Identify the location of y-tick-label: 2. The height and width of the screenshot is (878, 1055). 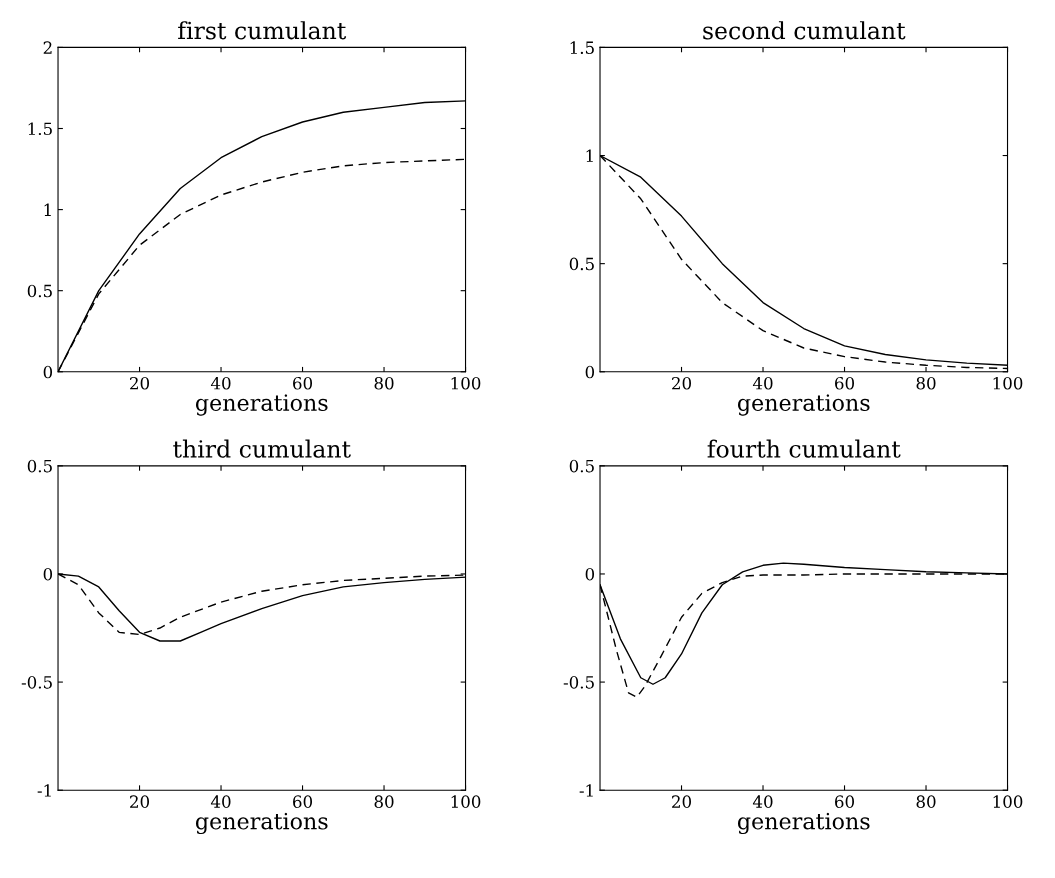
(47, 47).